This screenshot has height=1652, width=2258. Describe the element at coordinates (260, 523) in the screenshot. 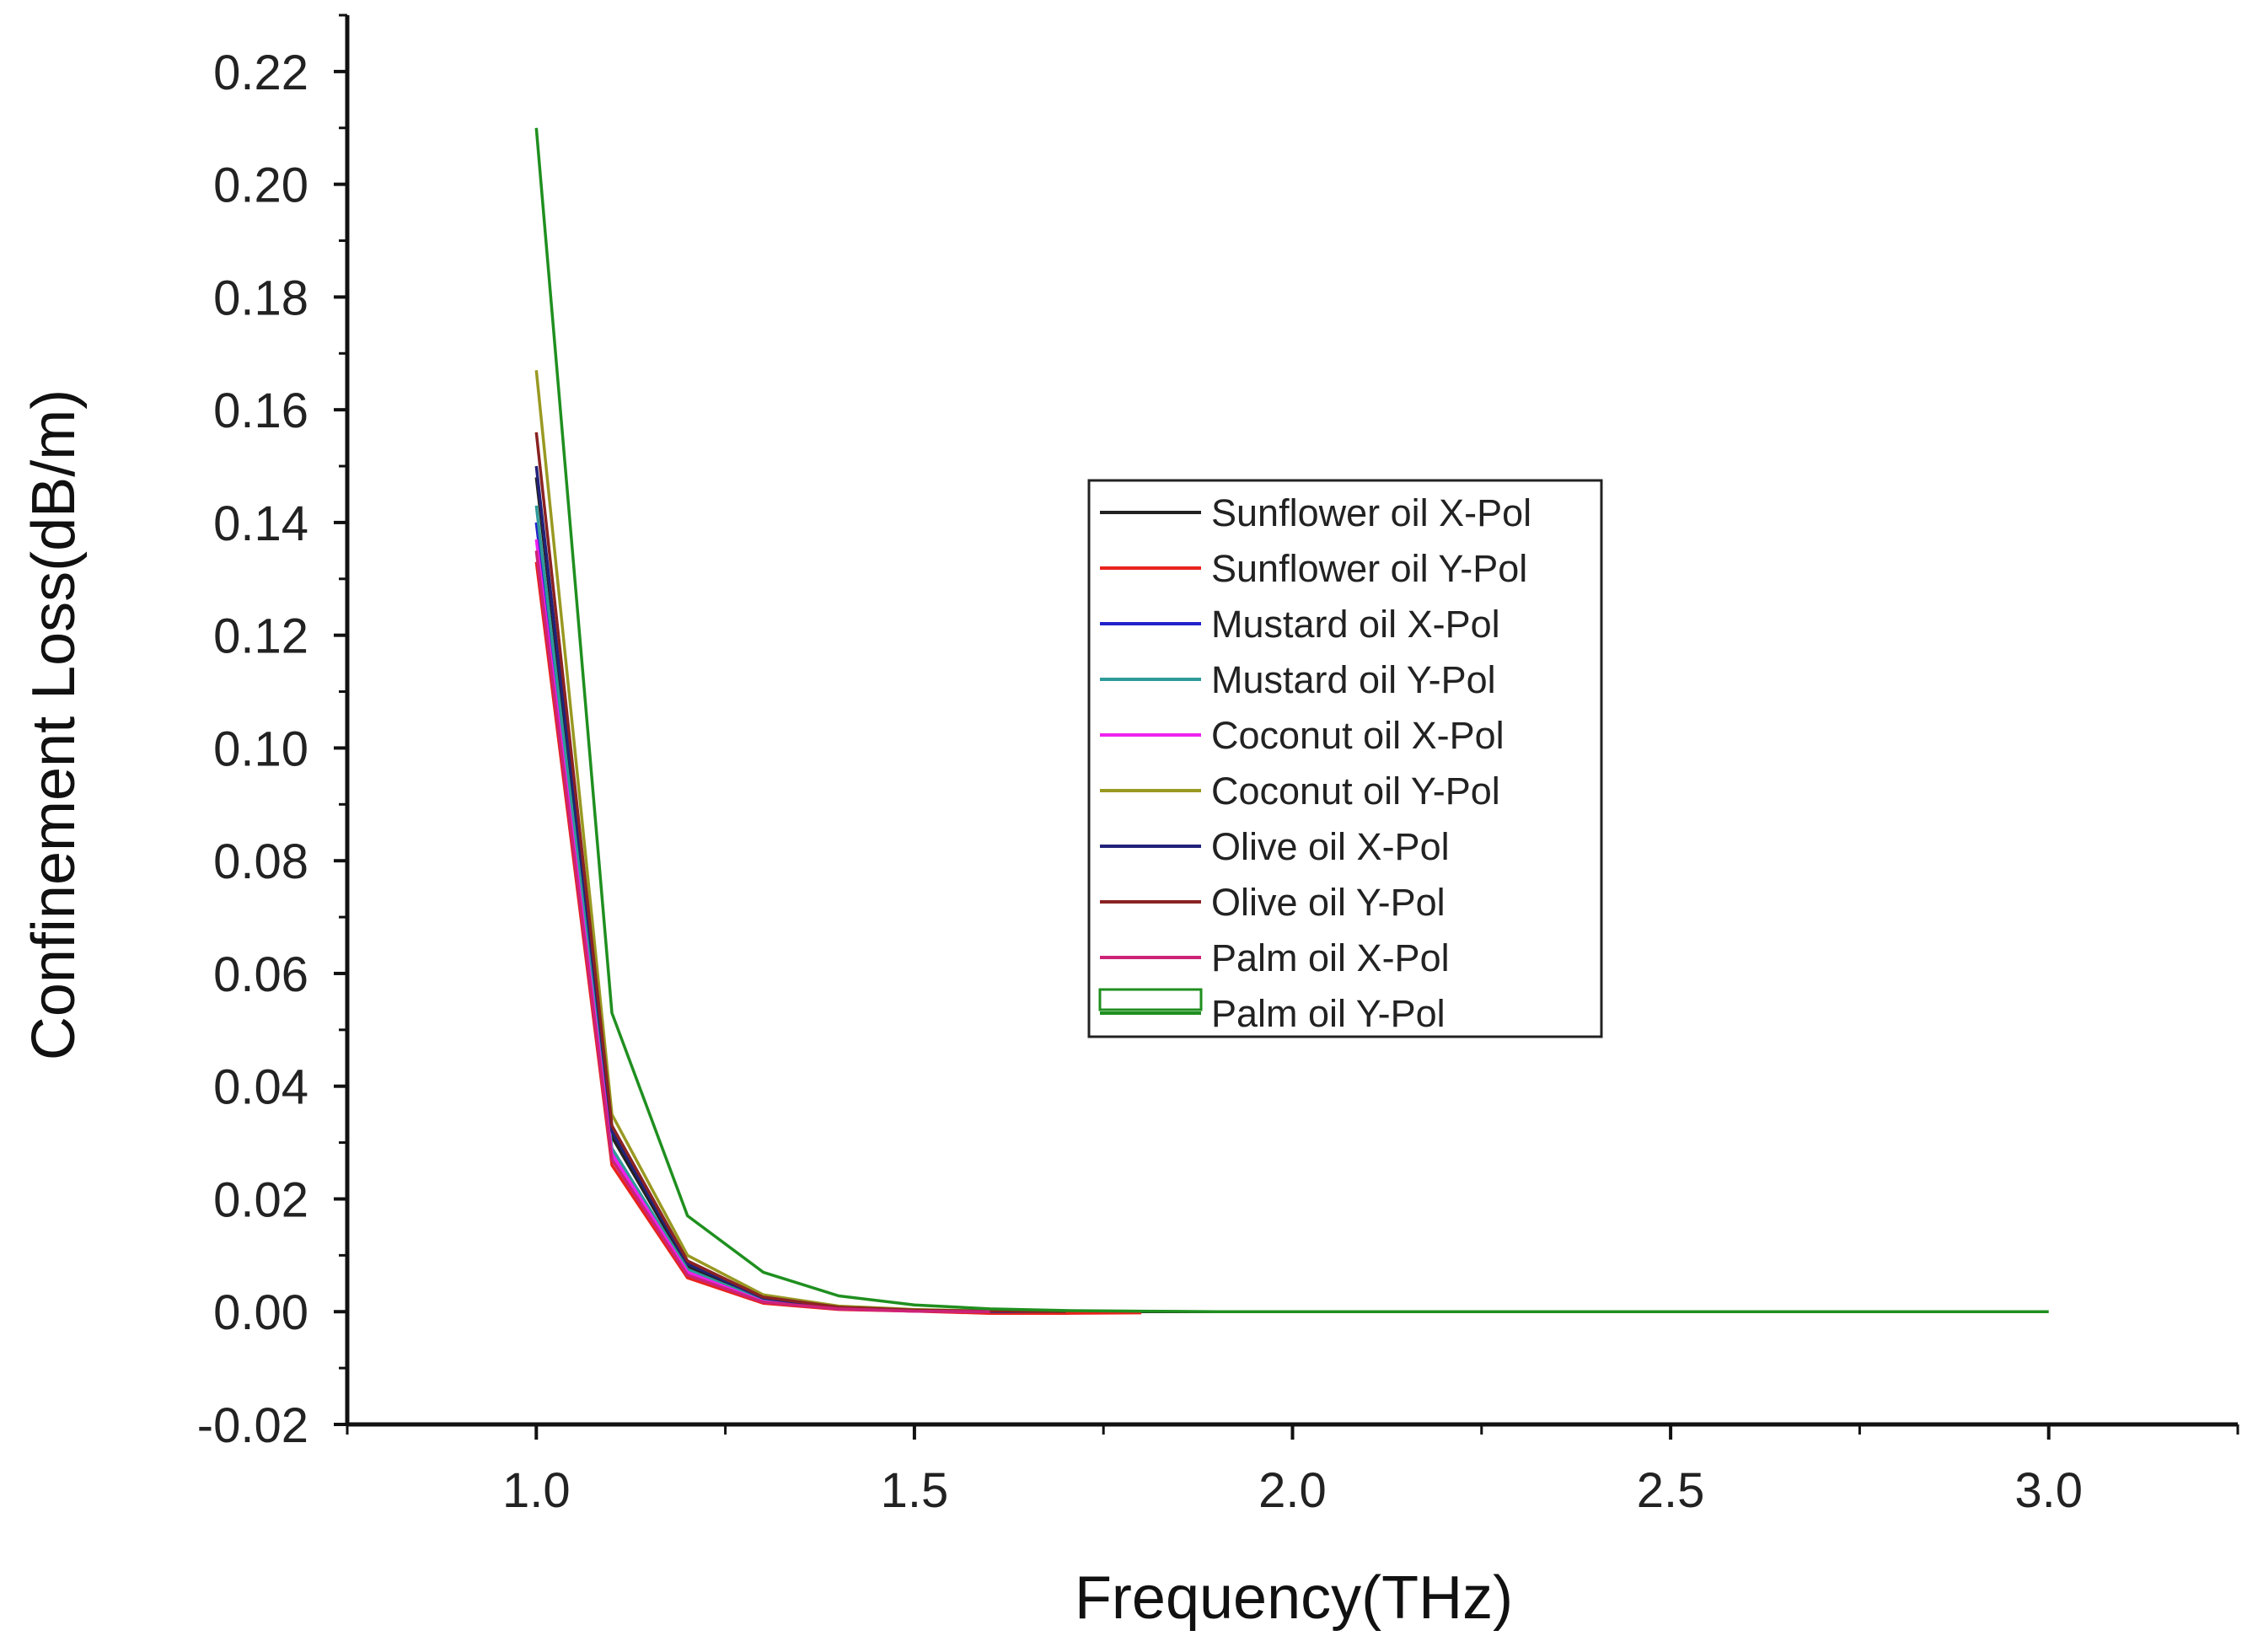

I see `y-tick-label: 0.14` at that location.